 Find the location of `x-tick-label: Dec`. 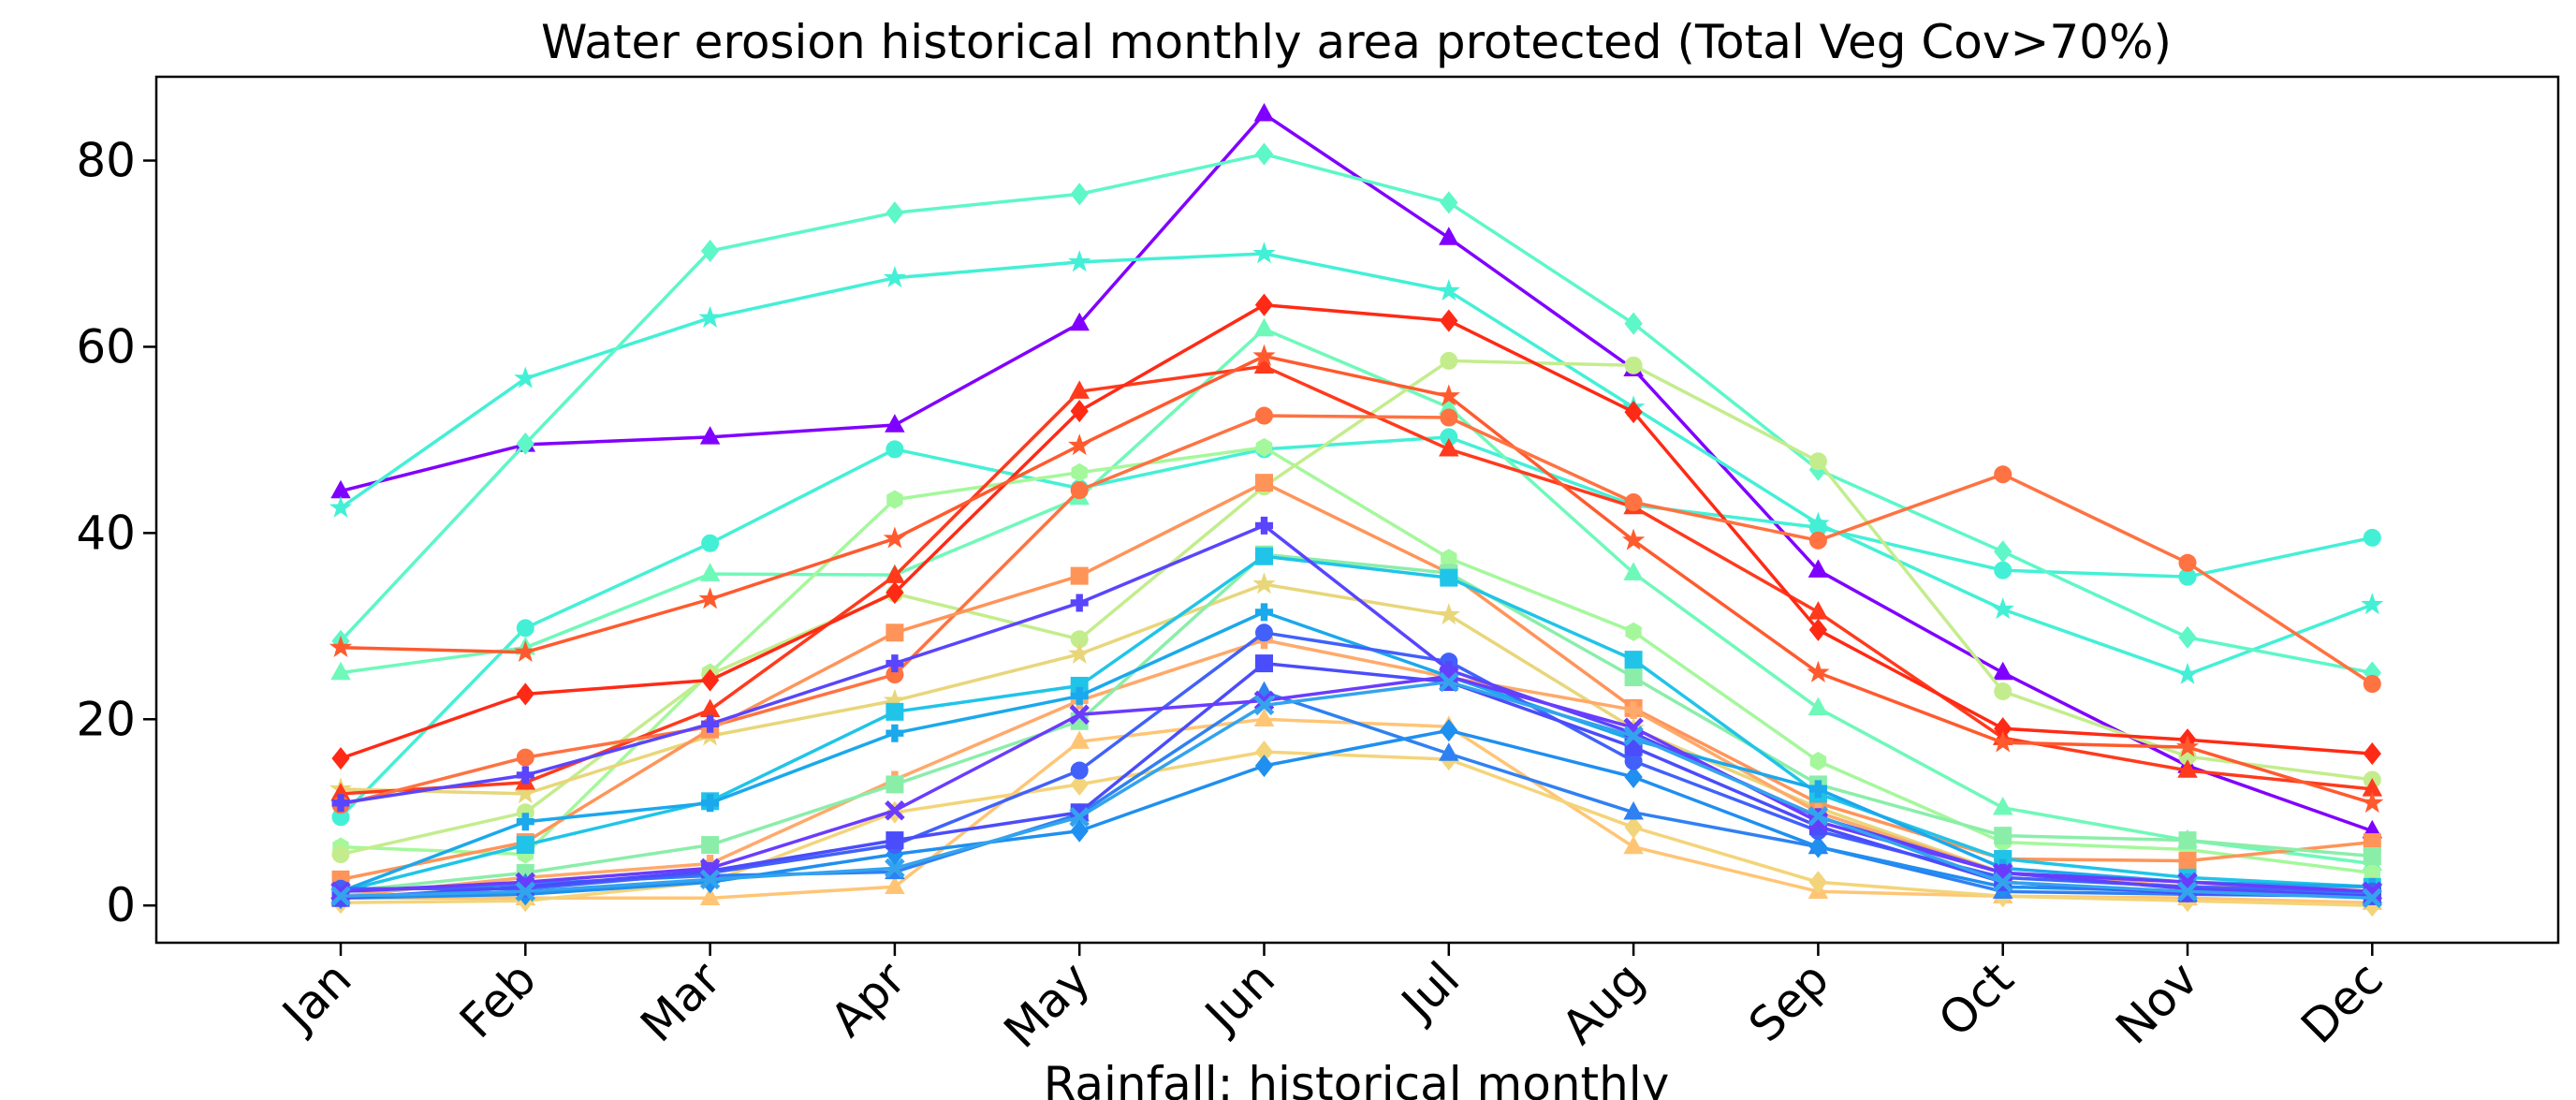

x-tick-label: Dec is located at coordinates (2342, 1002).